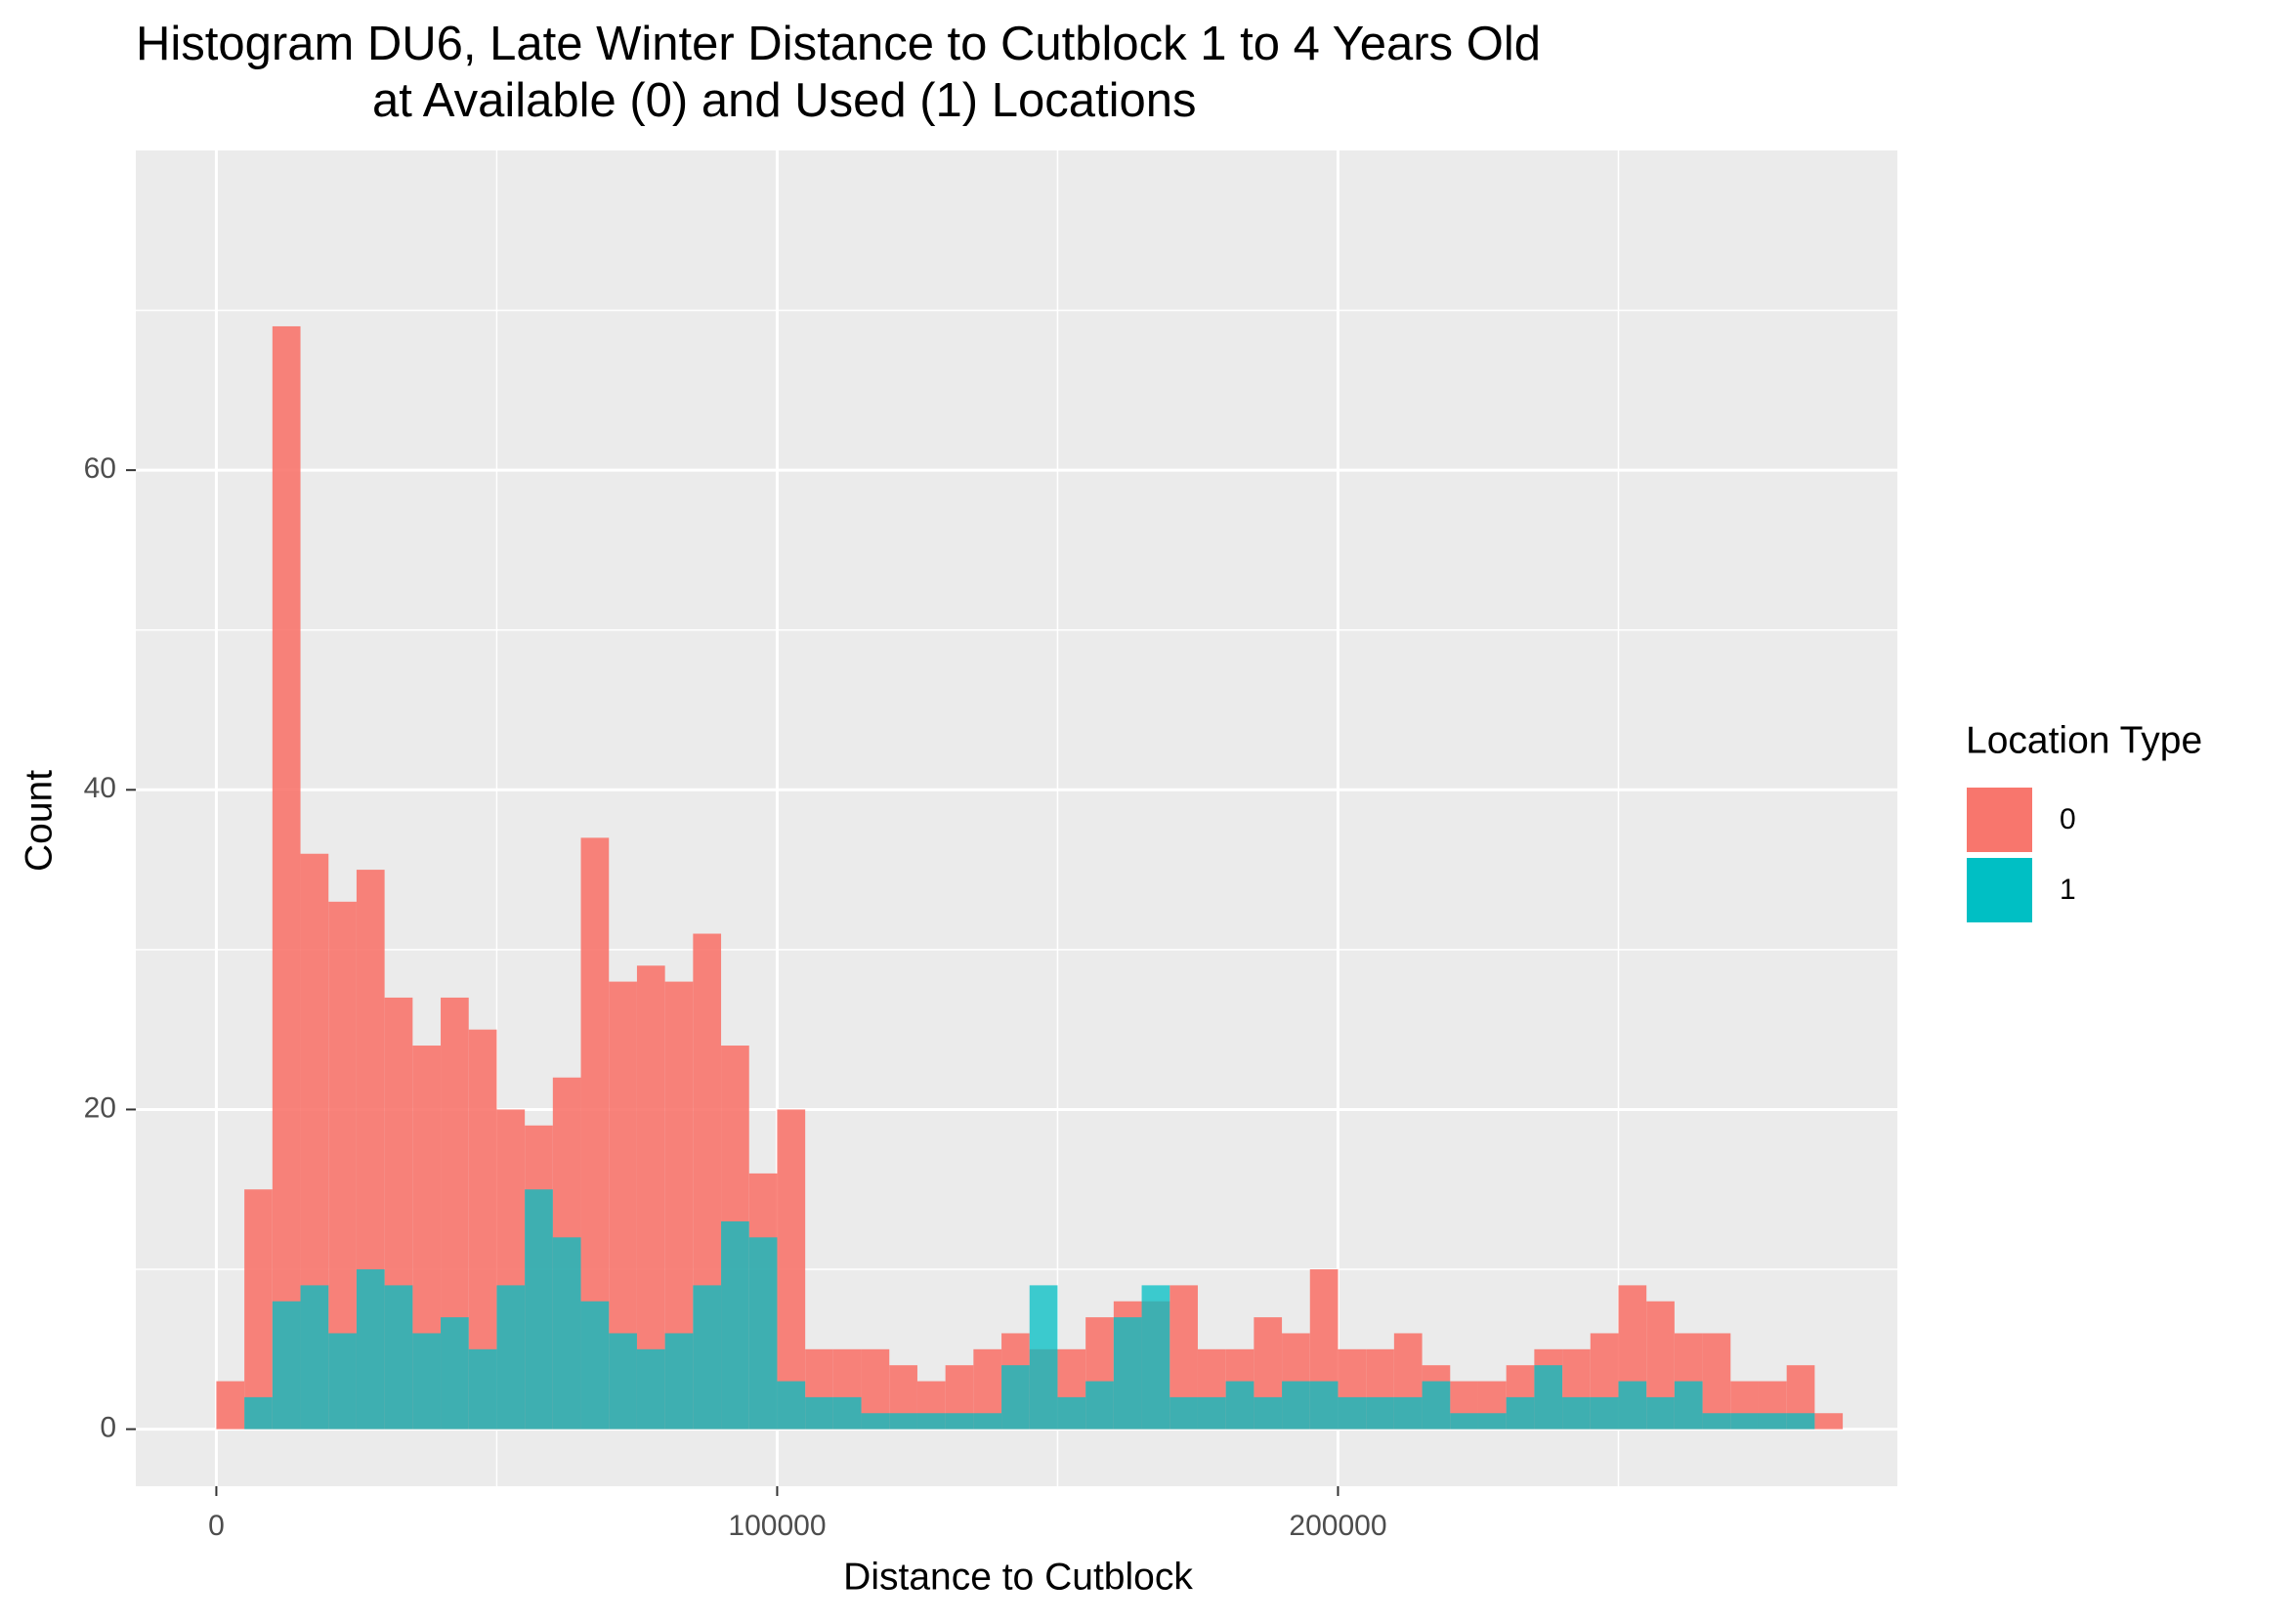 The height and width of the screenshot is (1624, 2296). I want to click on y-axis-title: Count, so click(39, 821).